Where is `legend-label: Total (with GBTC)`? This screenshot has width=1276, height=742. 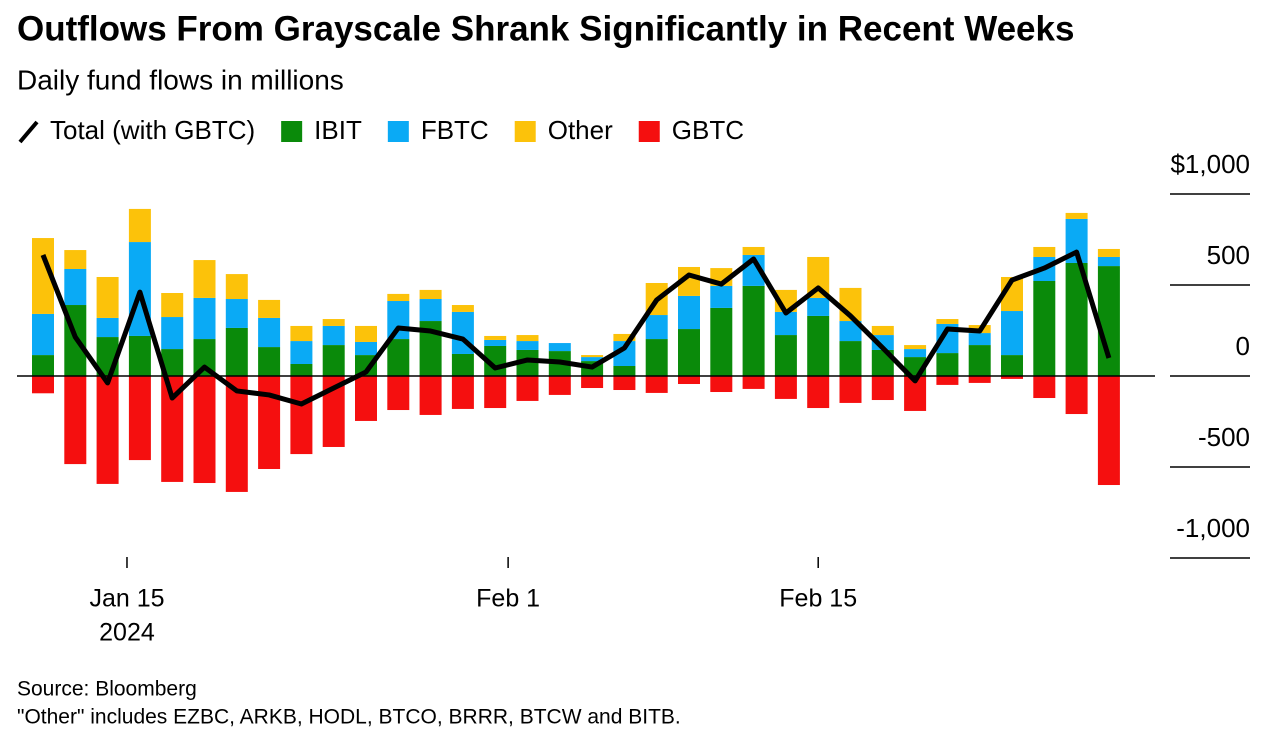
legend-label: Total (with GBTC) is located at coordinates (152, 130).